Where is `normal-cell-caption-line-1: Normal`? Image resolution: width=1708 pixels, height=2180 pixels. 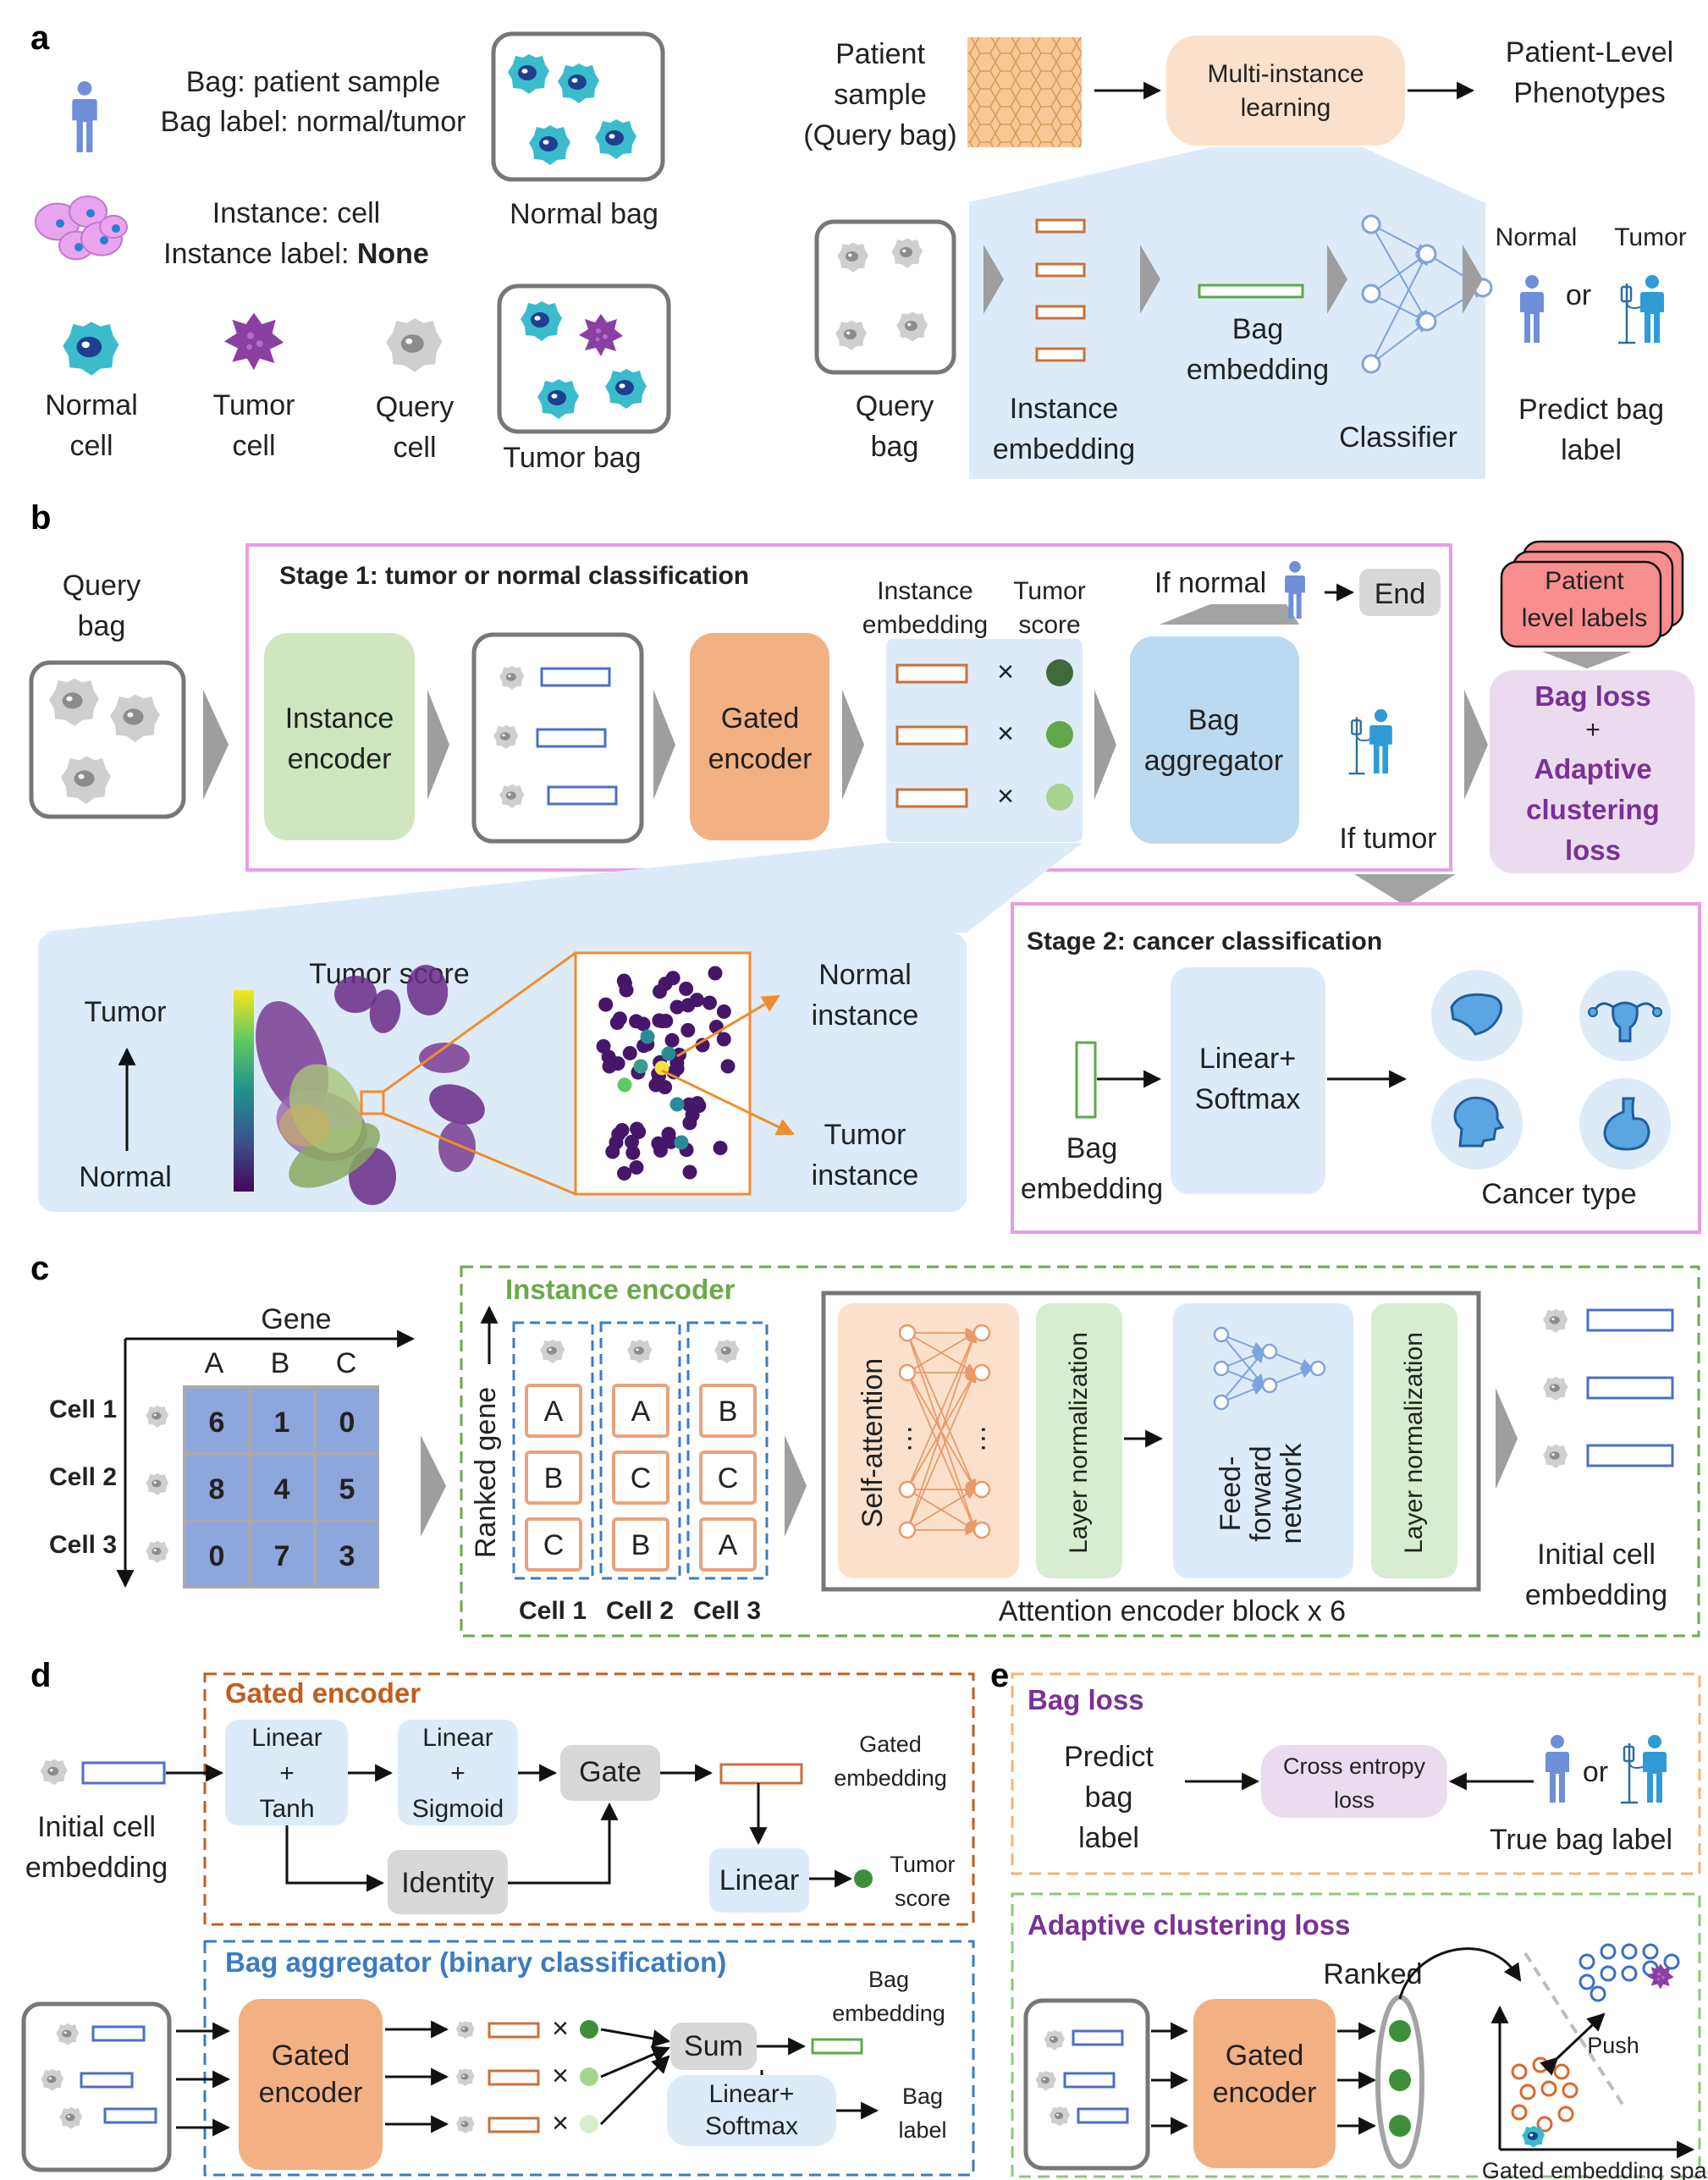 normal-cell-caption-line-1: Normal is located at coordinates (91, 405).